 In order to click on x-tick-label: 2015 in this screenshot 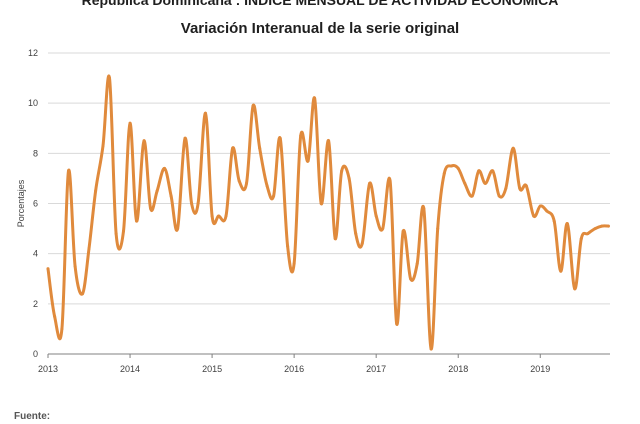, I will do `click(212, 369)`.